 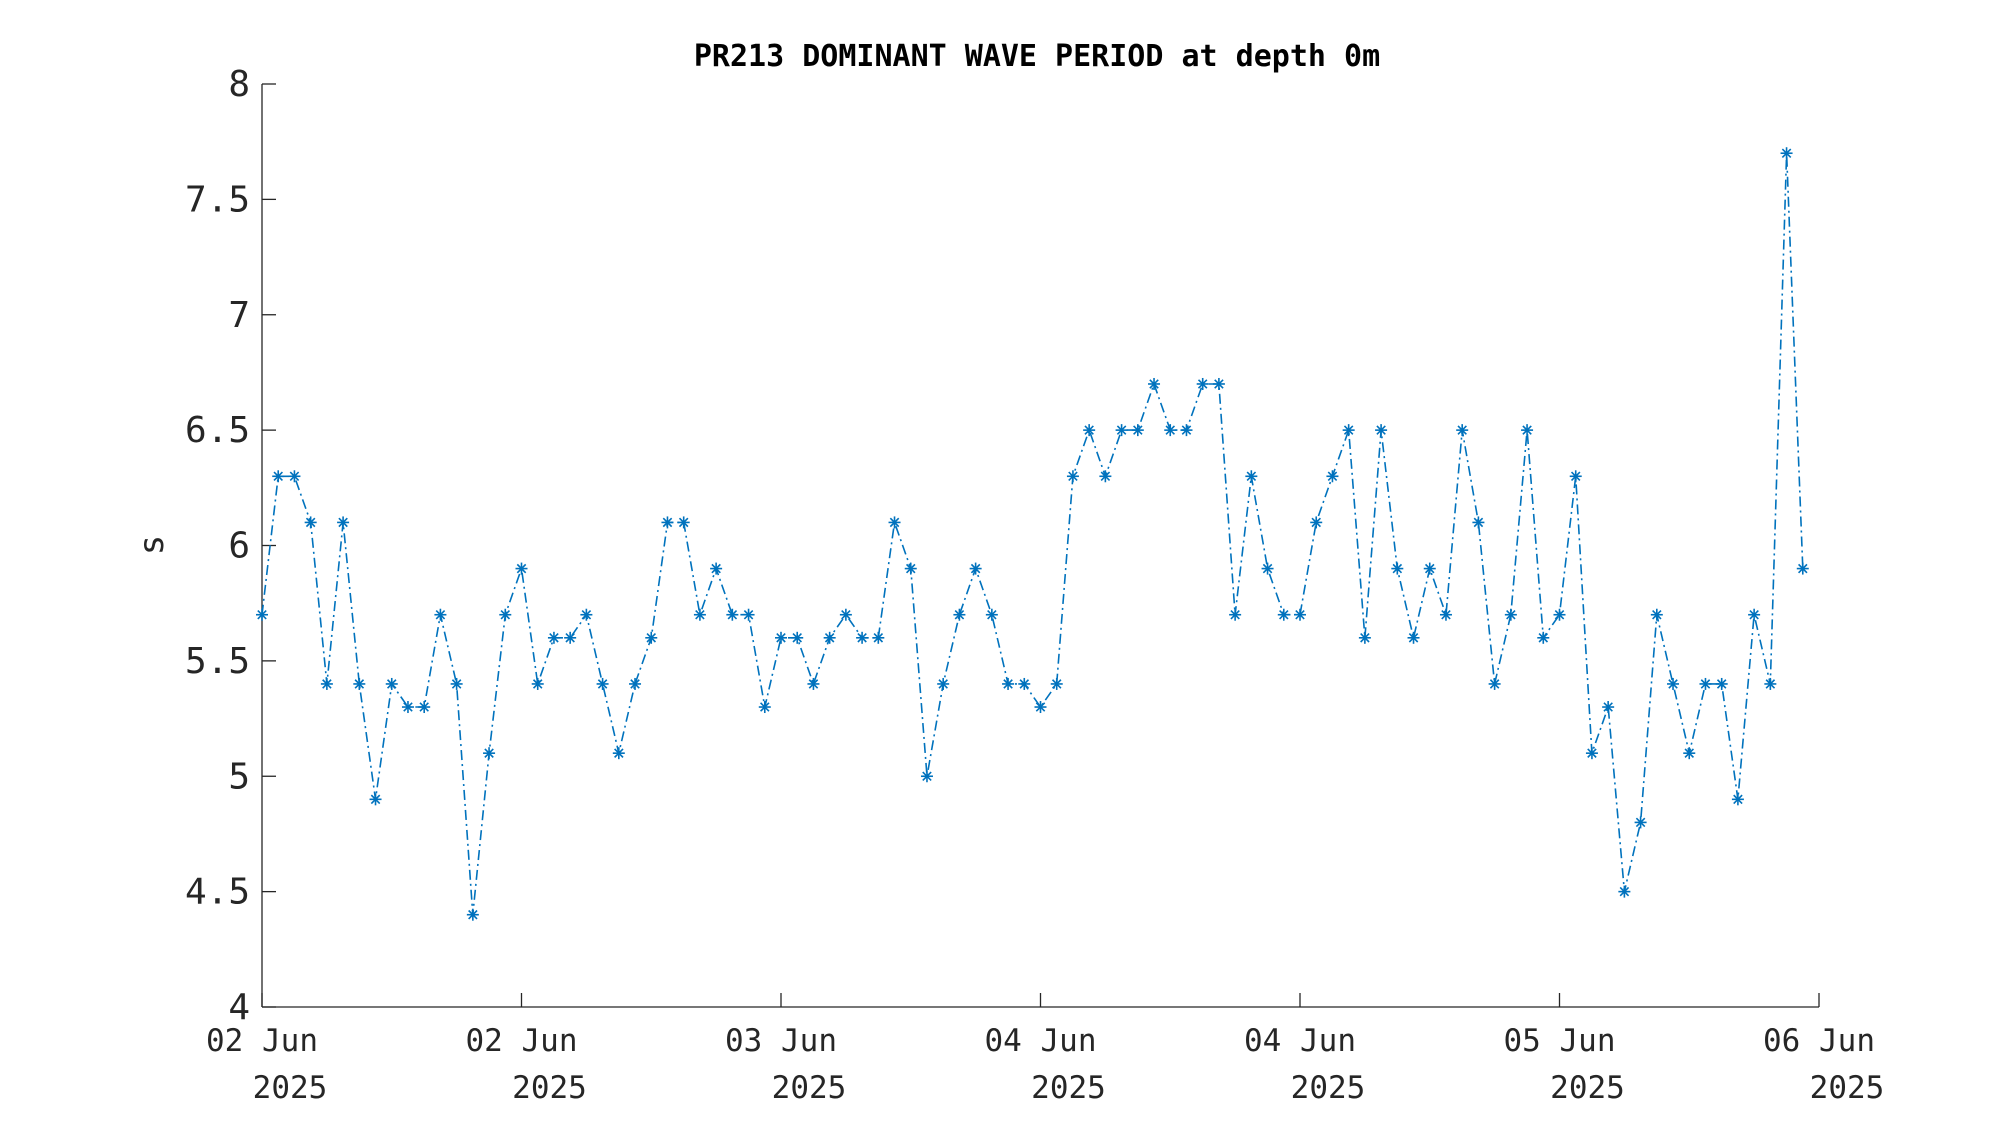 I want to click on x-tick-label-day: 03 Jun, so click(x=781, y=1041).